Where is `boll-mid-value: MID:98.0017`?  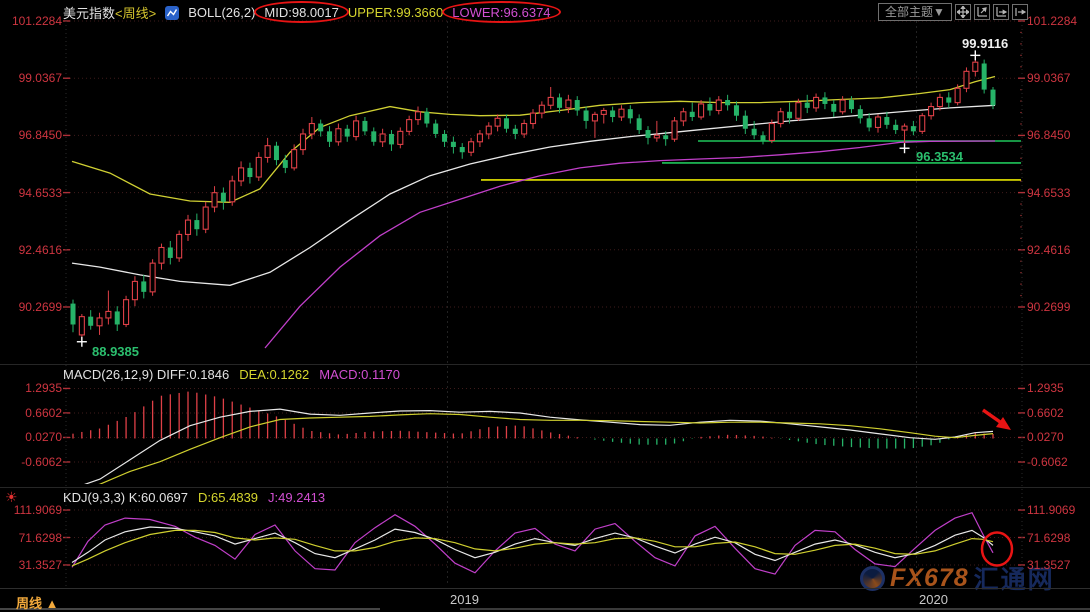
boll-mid-value: MID:98.0017 is located at coordinates (302, 12).